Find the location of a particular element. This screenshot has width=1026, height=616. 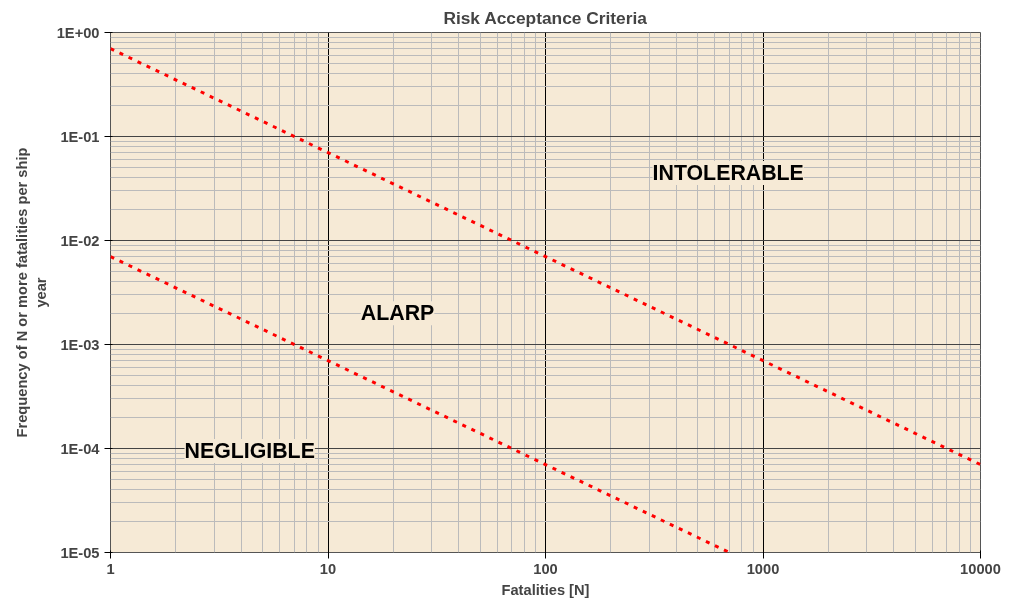

annotation: INTOLERABLE is located at coordinates (728, 172).